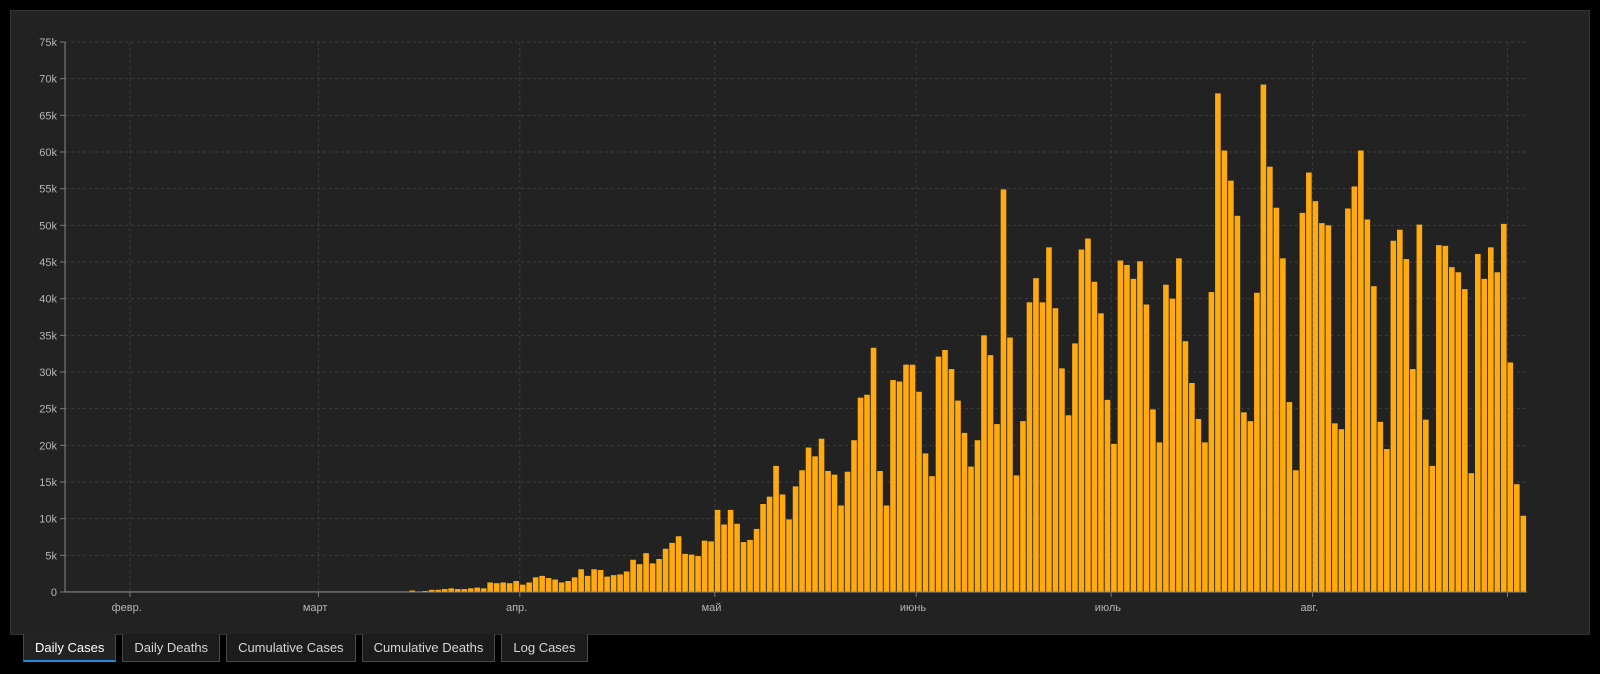 This screenshot has height=674, width=1600. What do you see at coordinates (48, 43) in the screenshot?
I see `y-tick-label: 75k` at bounding box center [48, 43].